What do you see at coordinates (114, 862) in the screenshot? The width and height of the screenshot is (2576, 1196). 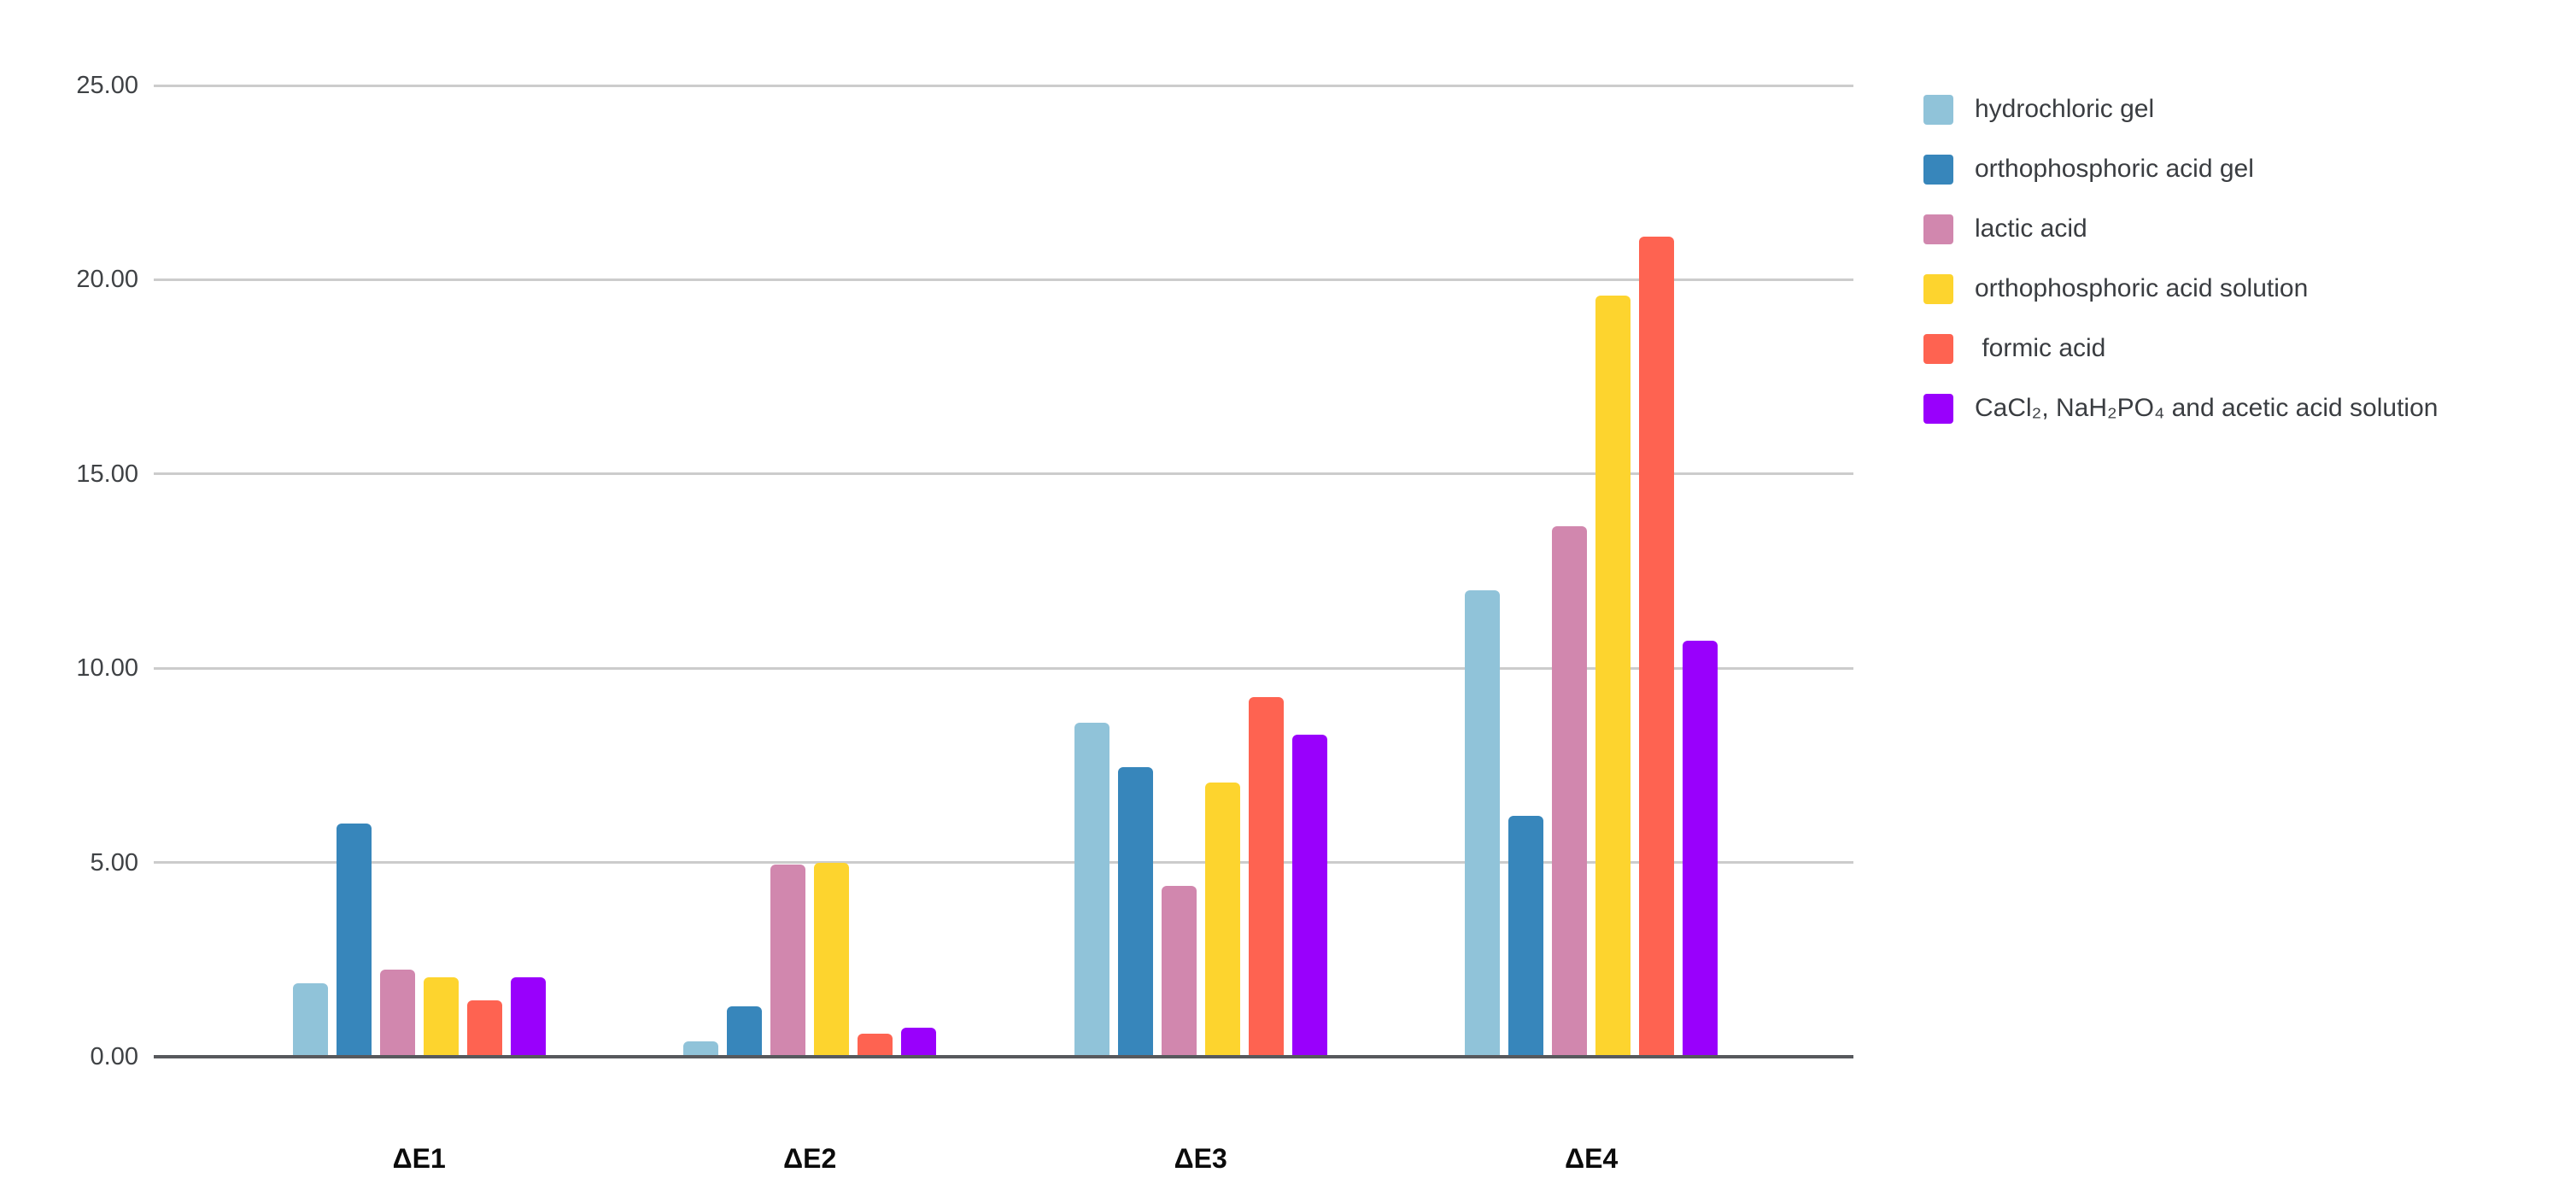 I see `y-axis-tick-label: 5.00` at bounding box center [114, 862].